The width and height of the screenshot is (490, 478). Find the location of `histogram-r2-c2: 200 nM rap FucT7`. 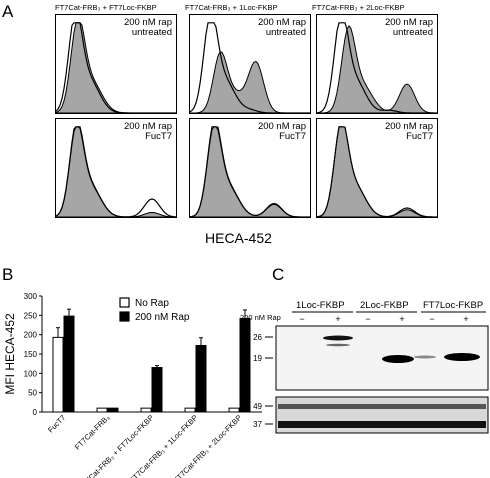

histogram-r2-c2: 200 nM rap FucT7 is located at coordinates (250, 168).